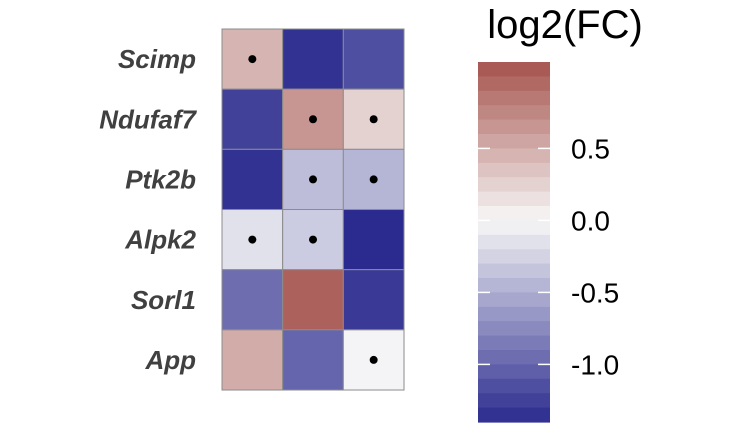 The height and width of the screenshot is (432, 750). I want to click on colorbar-ticks: 0.5 0.0 -0.5 -1.0, so click(548, 256).